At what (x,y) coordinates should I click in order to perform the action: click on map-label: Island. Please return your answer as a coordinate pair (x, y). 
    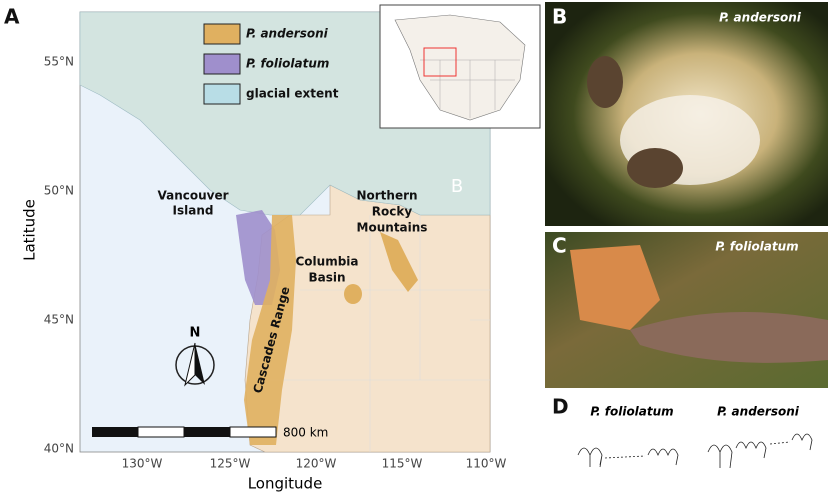
    Looking at the image, I should click on (193, 211).